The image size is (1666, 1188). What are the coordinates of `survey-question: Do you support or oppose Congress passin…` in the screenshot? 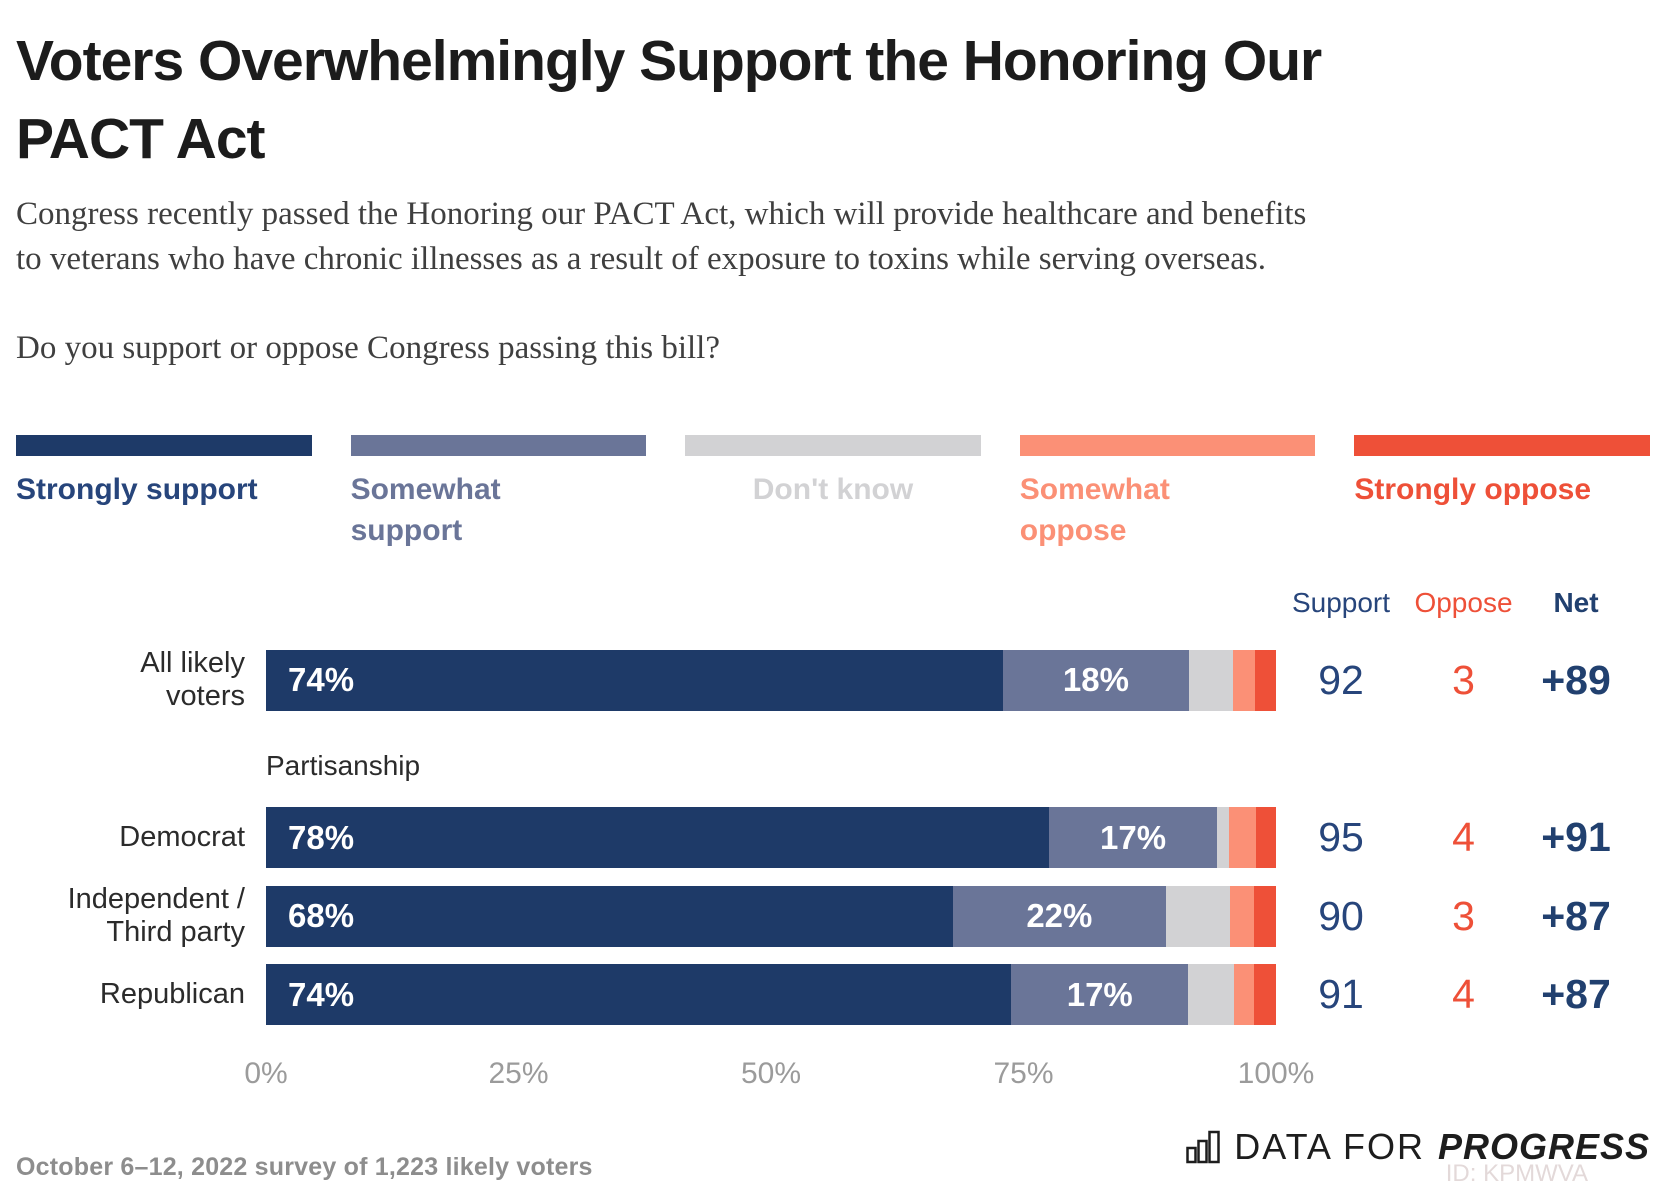 It's located at (368, 348).